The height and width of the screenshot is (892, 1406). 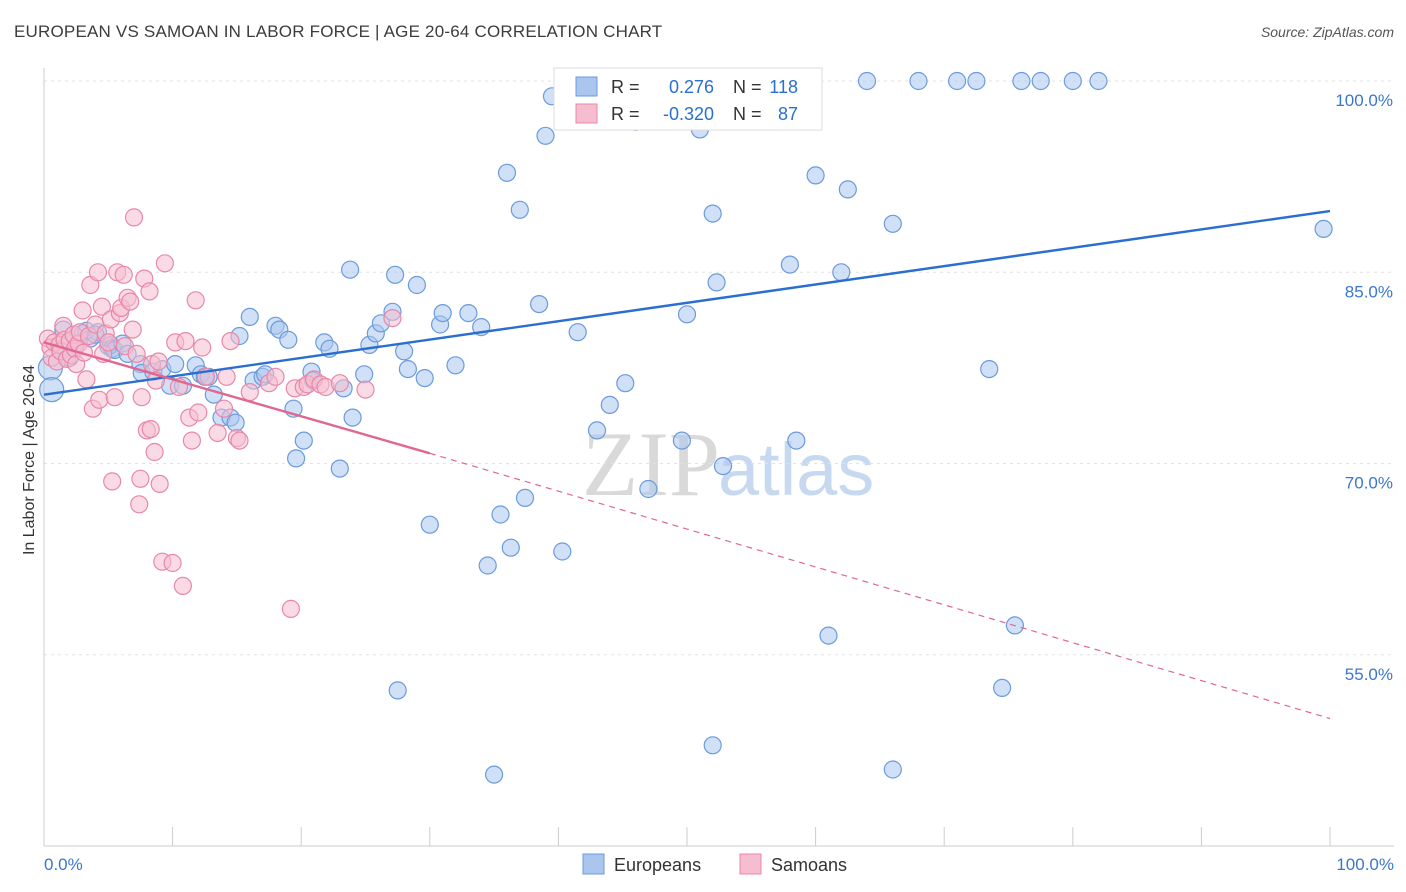 I want to click on source-credit: Source: ZipAtlas.com, so click(x=1327, y=32).